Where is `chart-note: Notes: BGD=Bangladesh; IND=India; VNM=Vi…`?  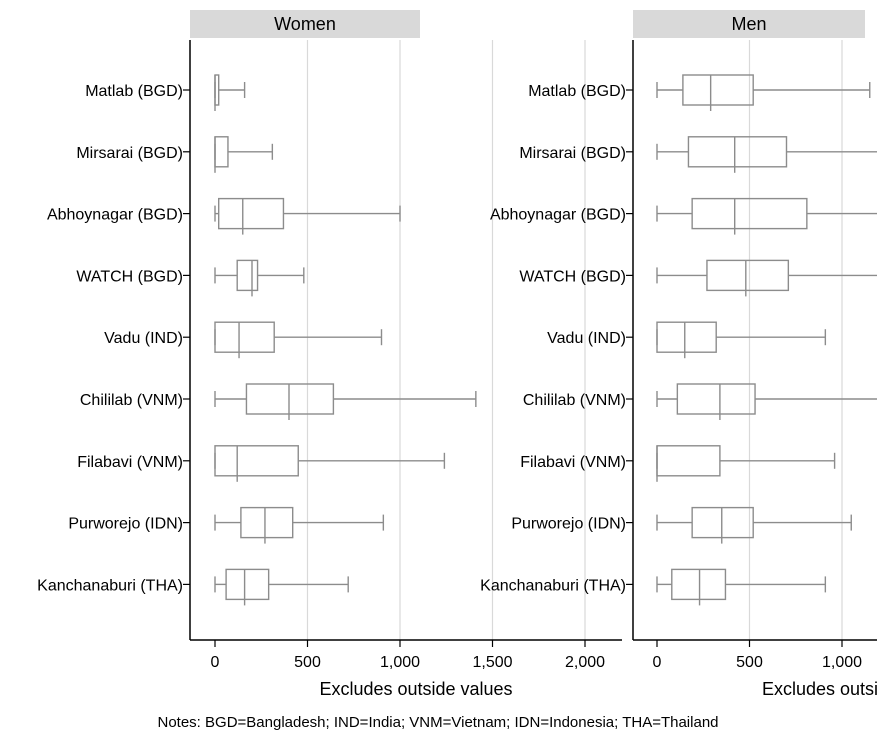
chart-note: Notes: BGD=Bangladesh; IND=India; VNM=Vi… is located at coordinates (438, 722).